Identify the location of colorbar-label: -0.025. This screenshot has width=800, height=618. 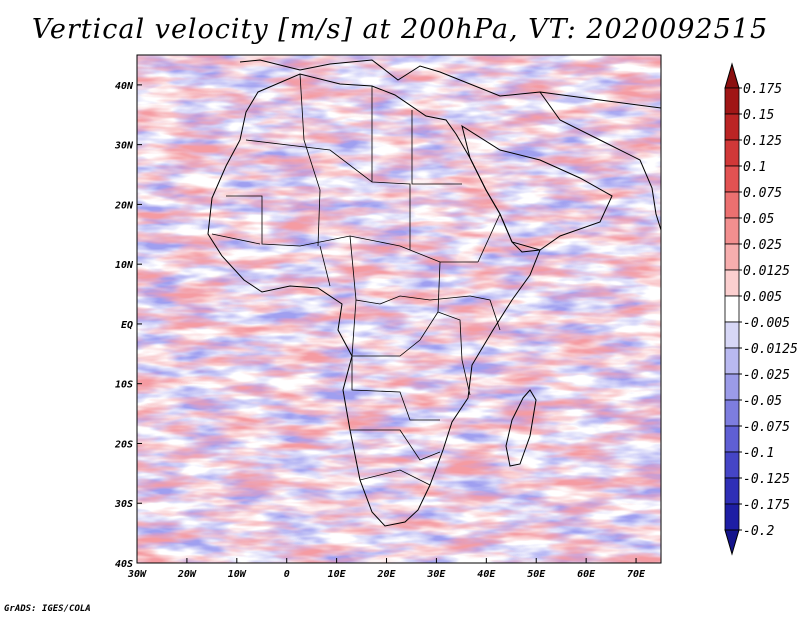
(766, 375).